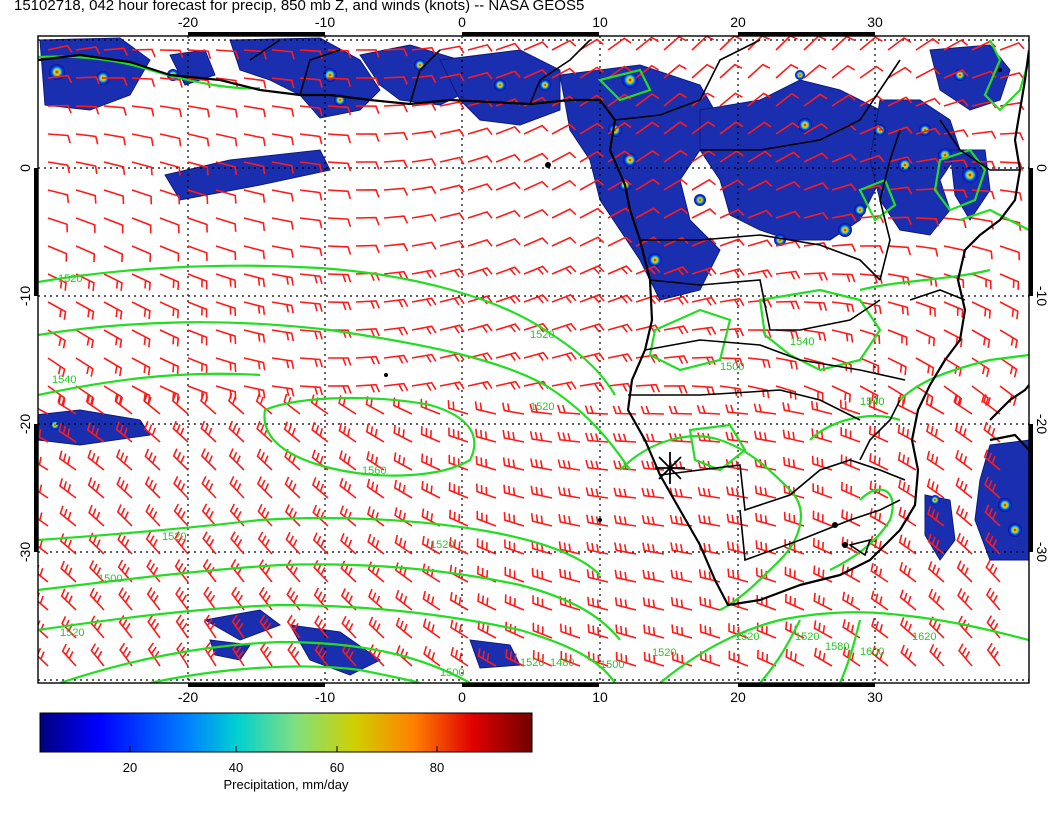 This screenshot has height=816, width=1056. I want to click on colorbar-tick: 60, so click(337, 767).